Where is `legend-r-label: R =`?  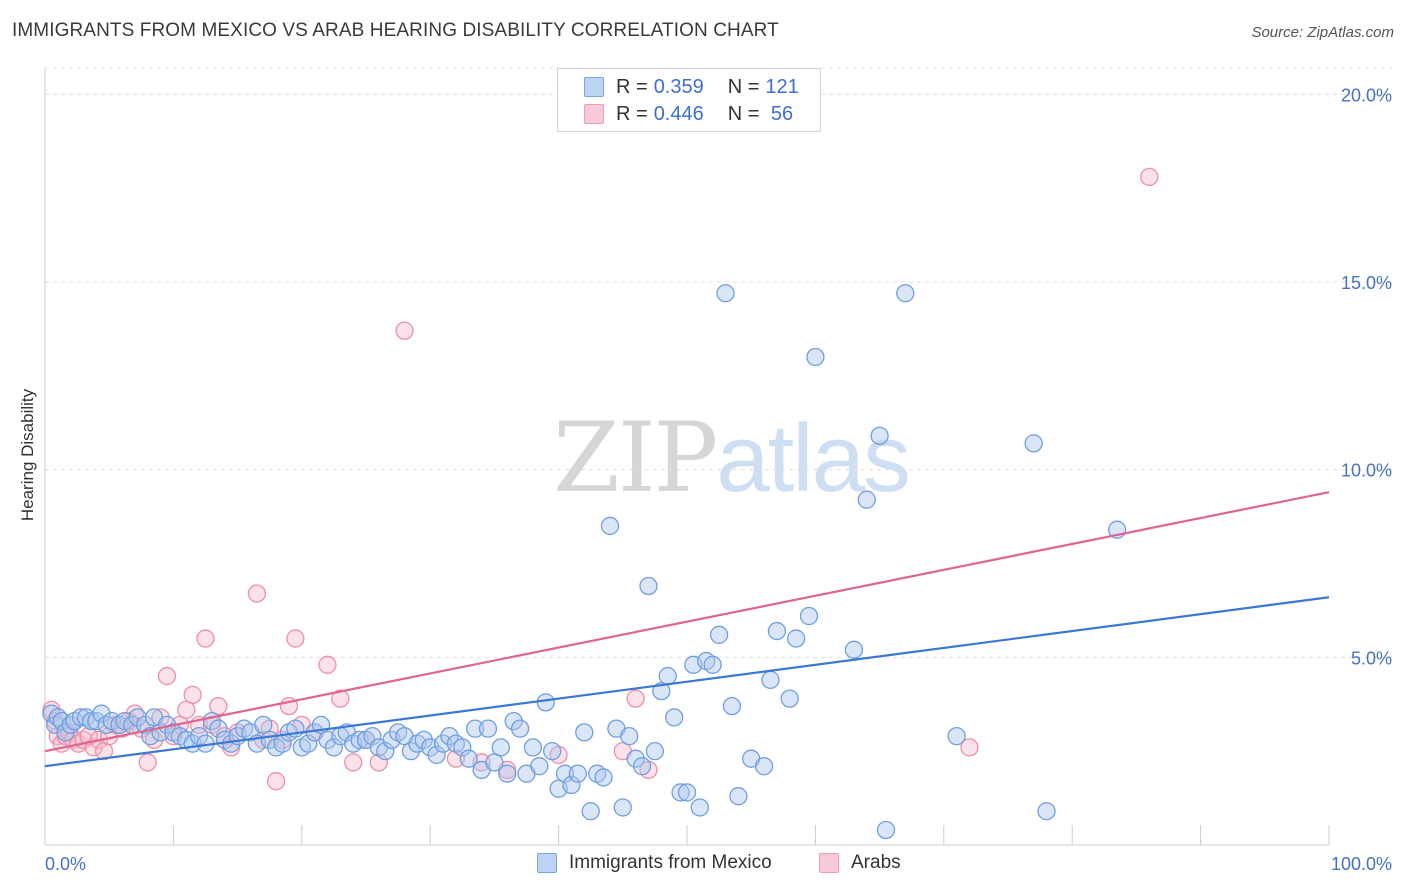 legend-r-label: R = is located at coordinates (632, 86).